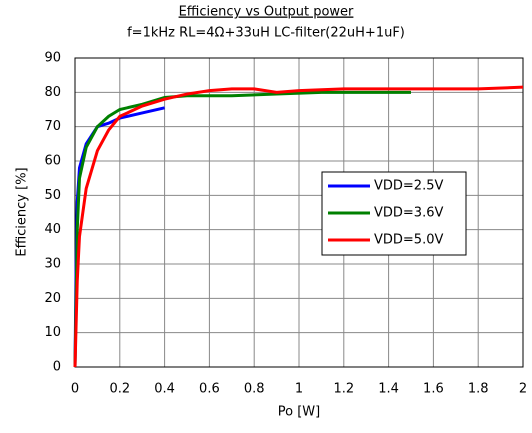 This screenshot has width=532, height=433. Describe the element at coordinates (22, 211) in the screenshot. I see `y-axis-label: Efficiency [%]` at that location.